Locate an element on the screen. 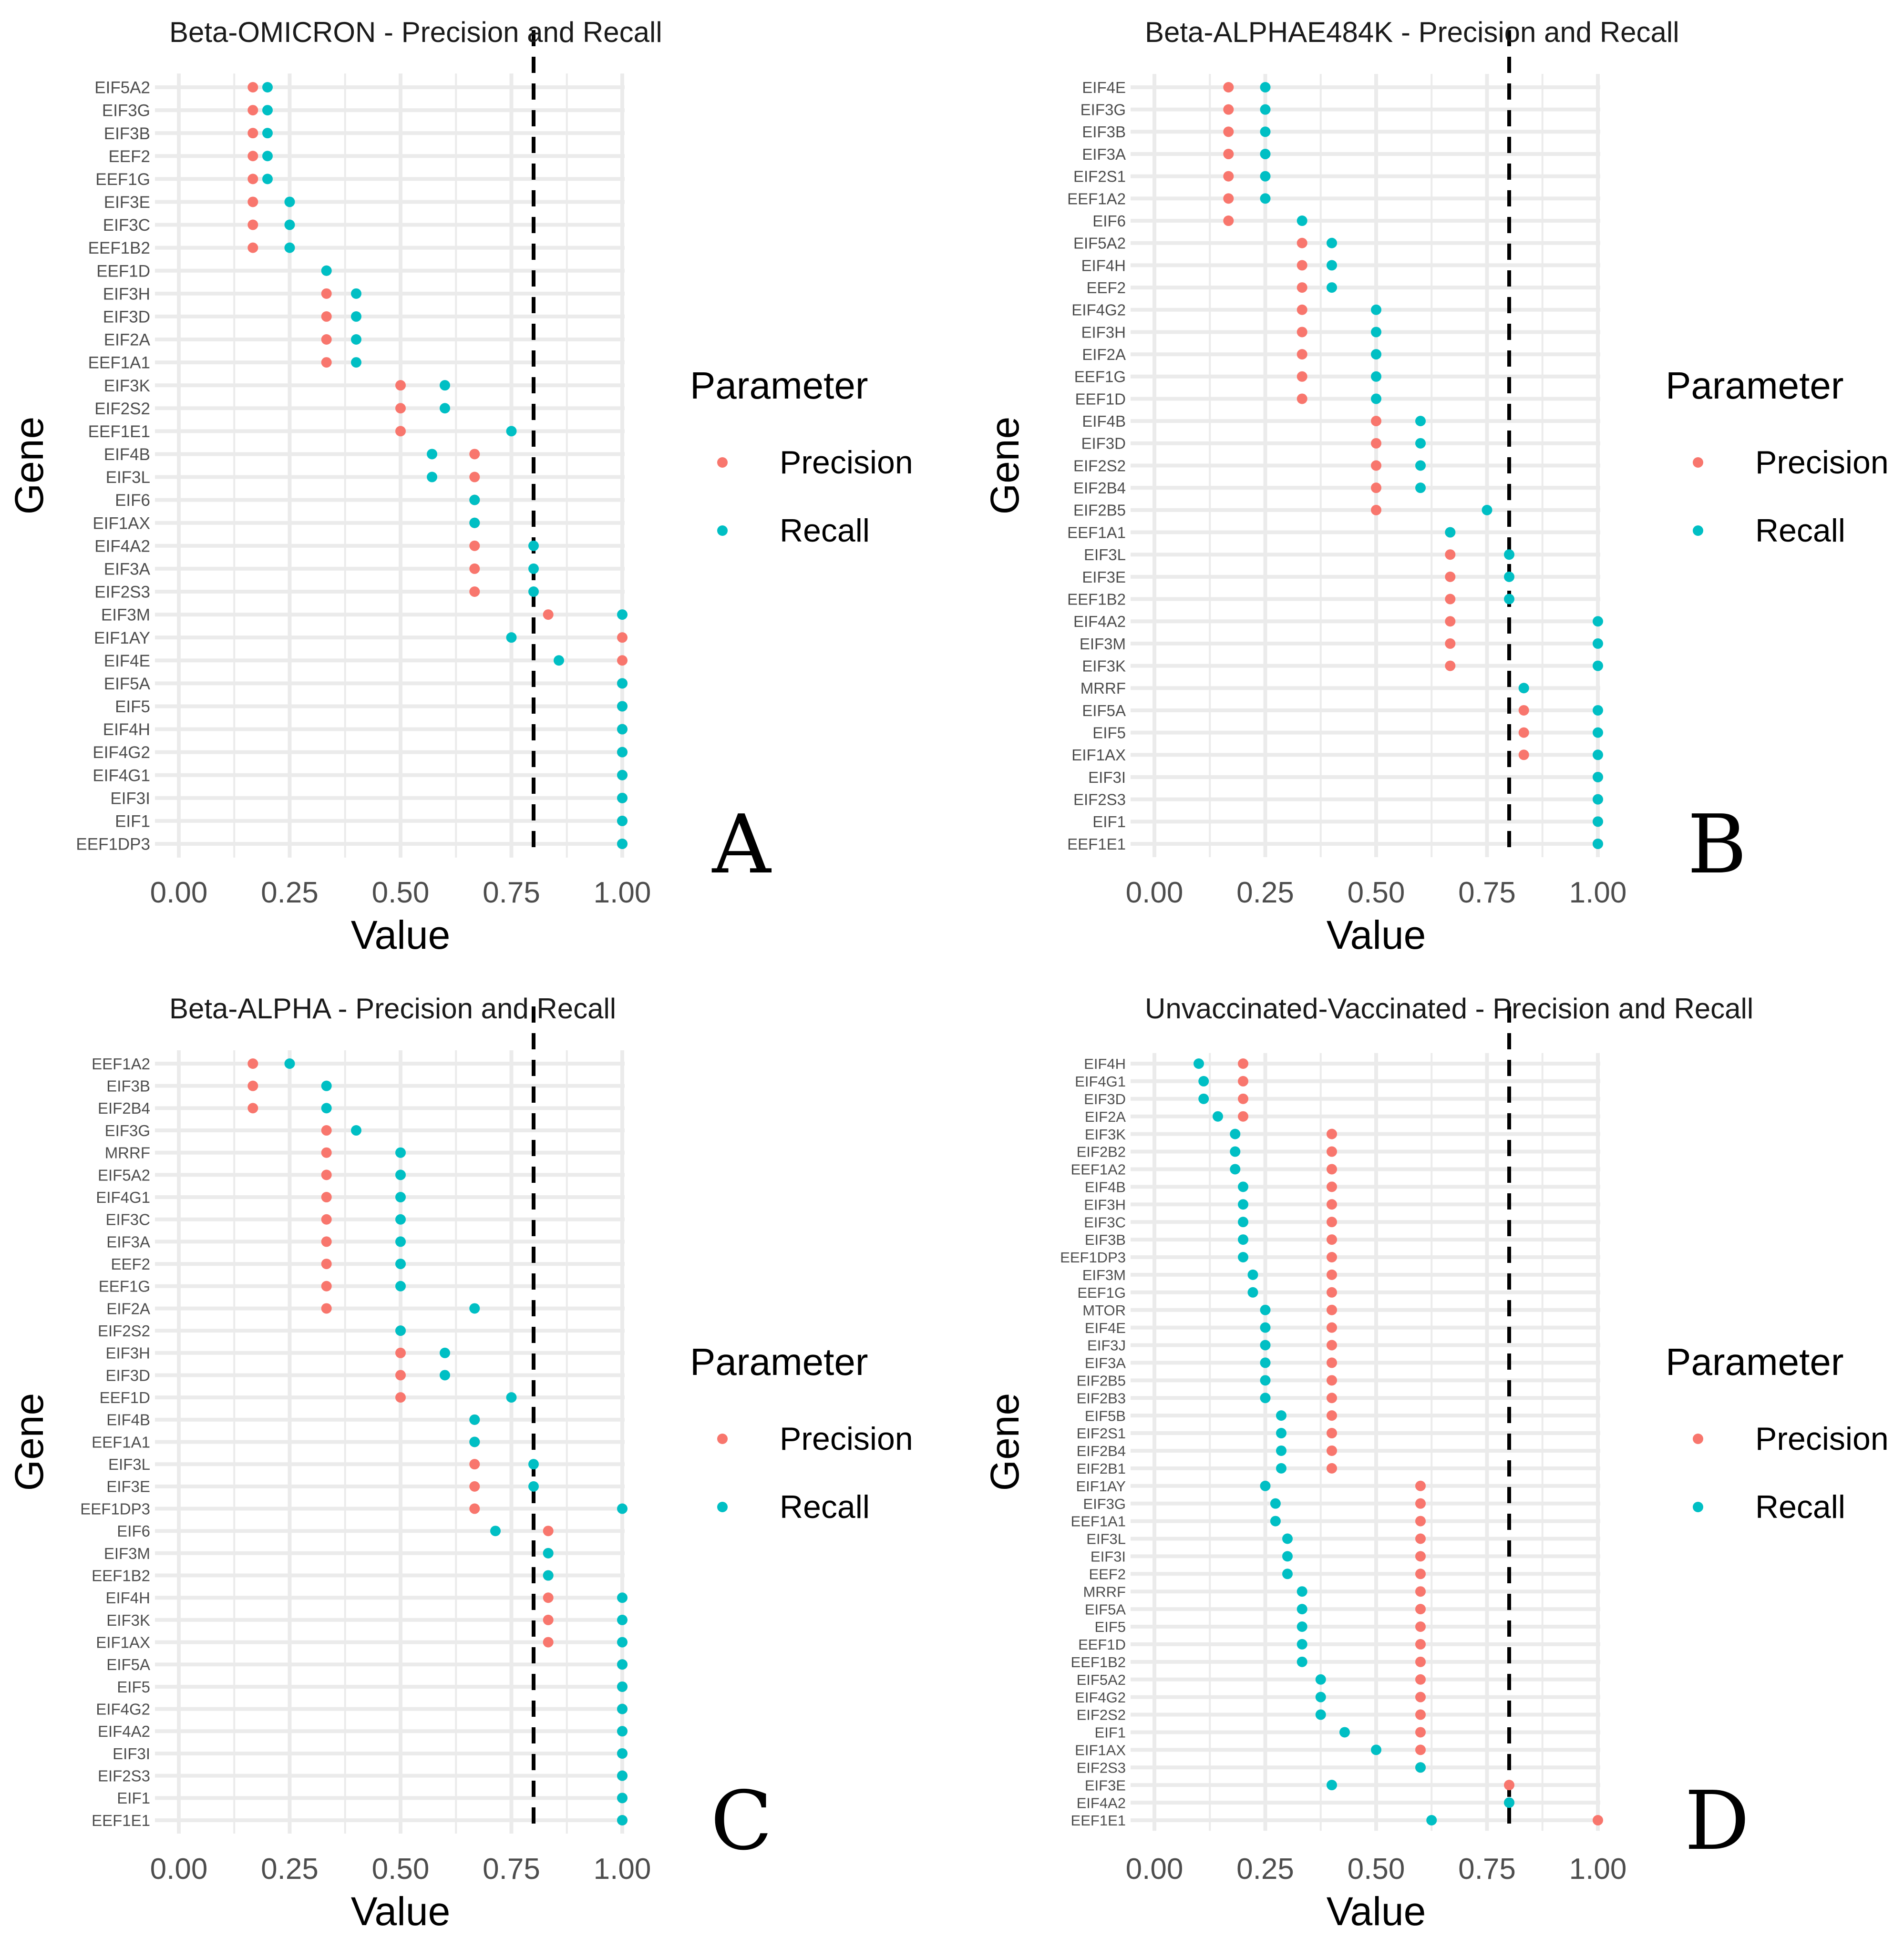 The image size is (1904, 1948). legend-label-precision: Precision is located at coordinates (846, 1439).